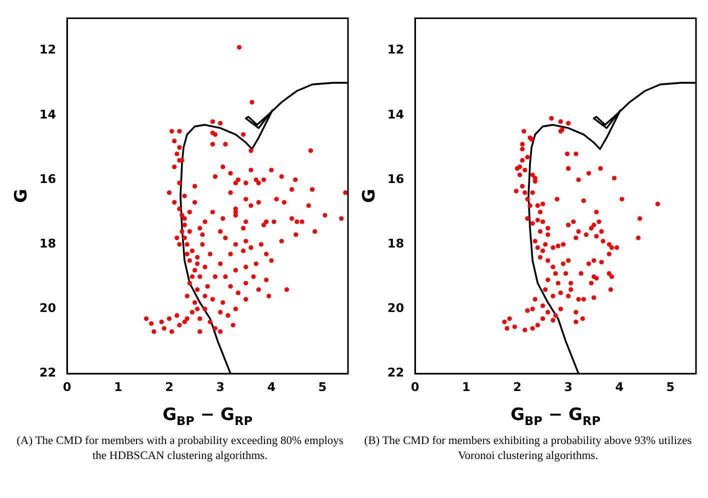 The image size is (708, 498). Describe the element at coordinates (528, 448) in the screenshot. I see `text: (B) The CMD for members exhibiting a probability above 93% utilizes Voronoi clustering algorithms.` at that location.